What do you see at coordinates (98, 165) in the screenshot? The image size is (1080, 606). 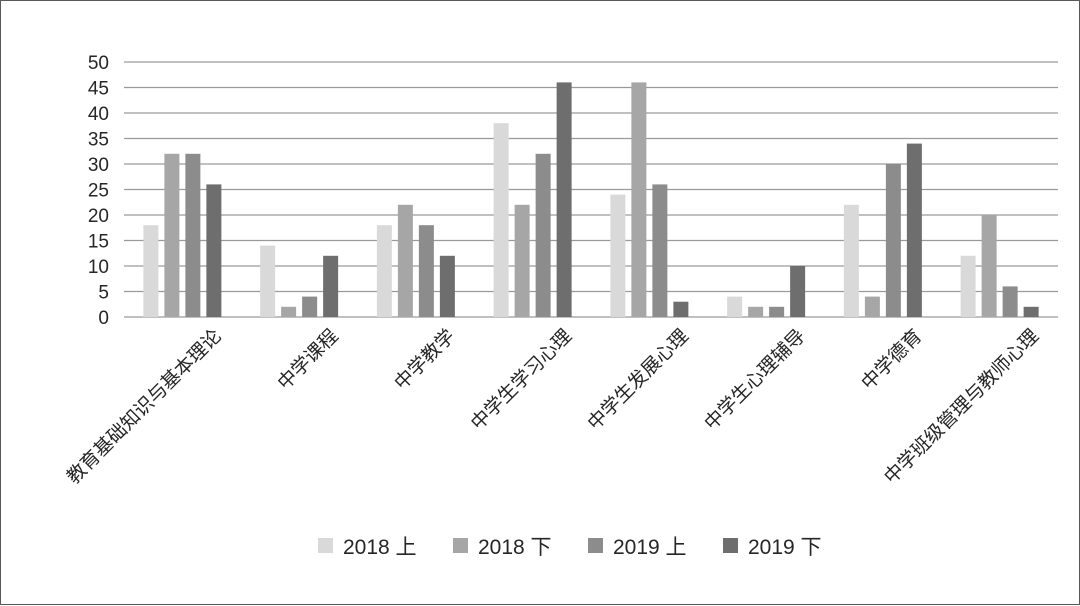 I see `y-tick-label: 30` at bounding box center [98, 165].